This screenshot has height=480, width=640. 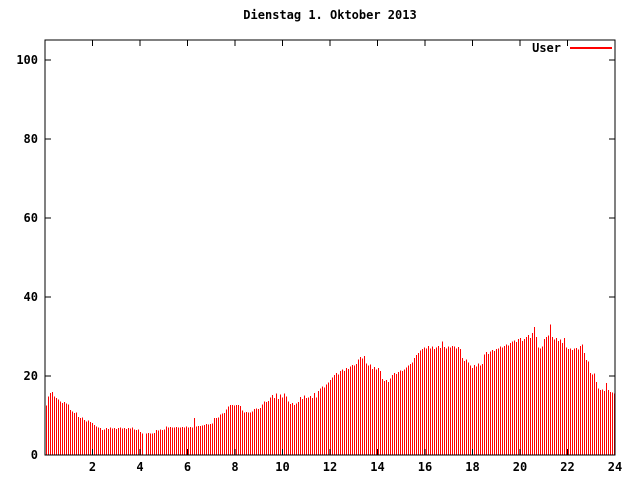 What do you see at coordinates (591, 48) in the screenshot?
I see `legend-line-sample-icon` at bounding box center [591, 48].